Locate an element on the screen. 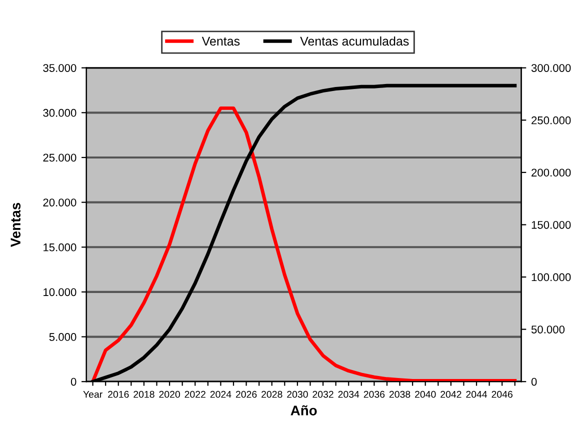 This screenshot has height=424, width=576. y2-tick-label: 100.000 is located at coordinates (551, 277).